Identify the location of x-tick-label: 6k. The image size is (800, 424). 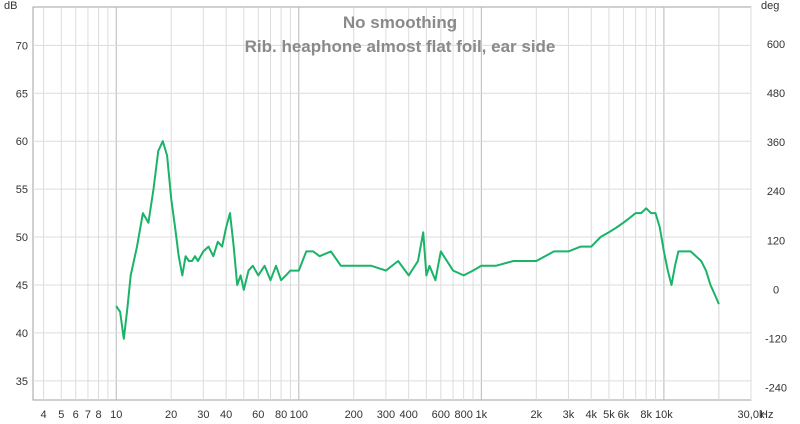
(624, 415).